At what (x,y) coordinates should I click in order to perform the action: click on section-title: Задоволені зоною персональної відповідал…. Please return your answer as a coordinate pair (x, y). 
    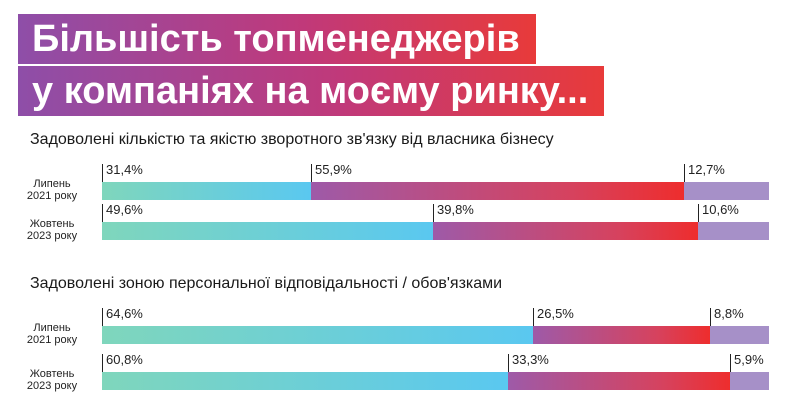
    Looking at the image, I should click on (266, 283).